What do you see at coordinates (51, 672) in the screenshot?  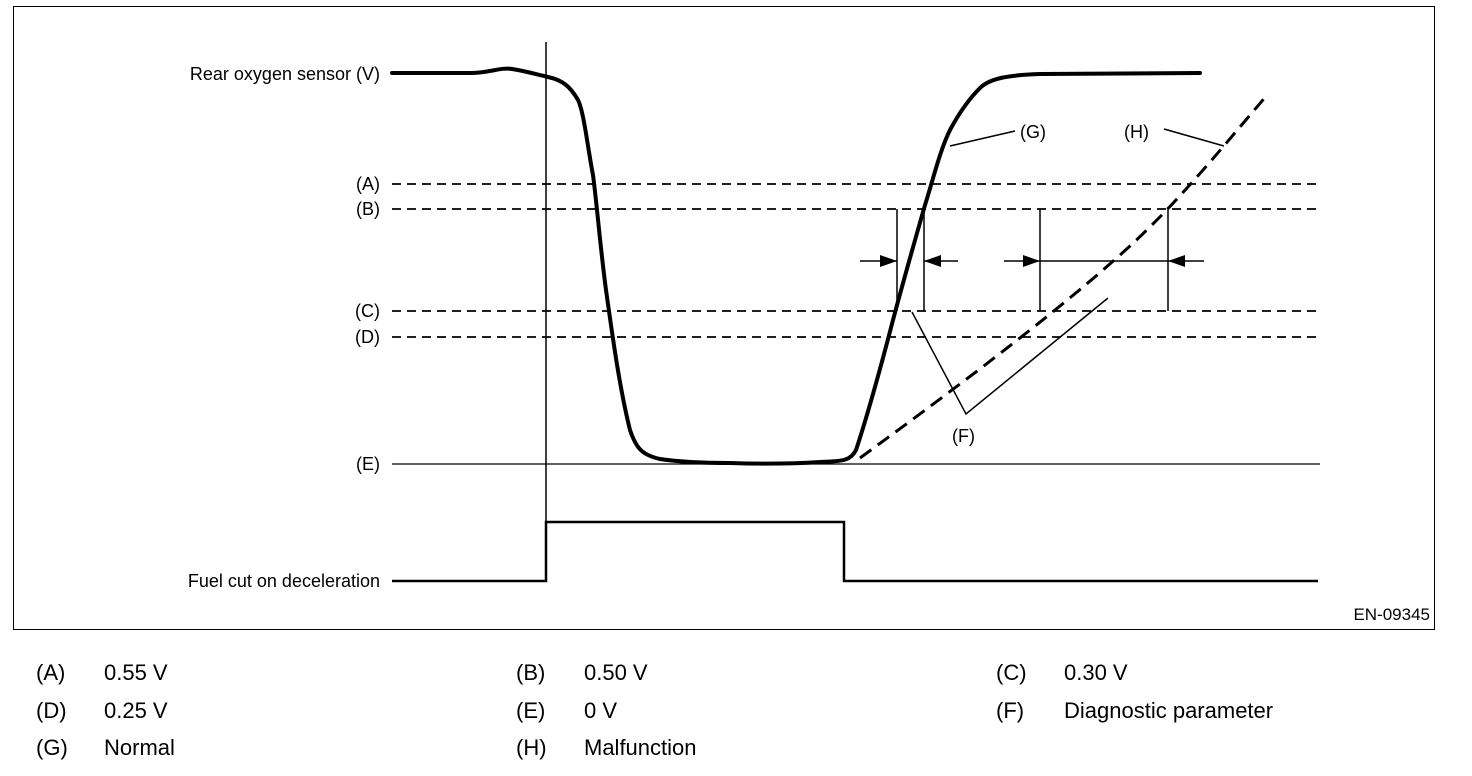 I see `legend-key: (A)` at bounding box center [51, 672].